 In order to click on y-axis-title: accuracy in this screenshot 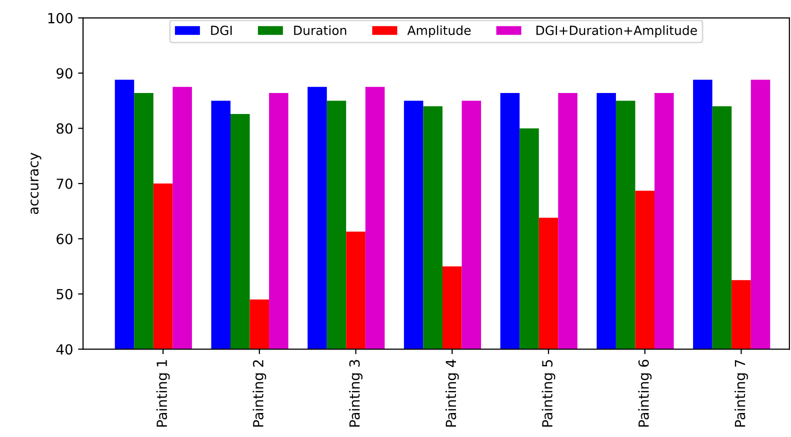, I will do `click(36, 183)`.